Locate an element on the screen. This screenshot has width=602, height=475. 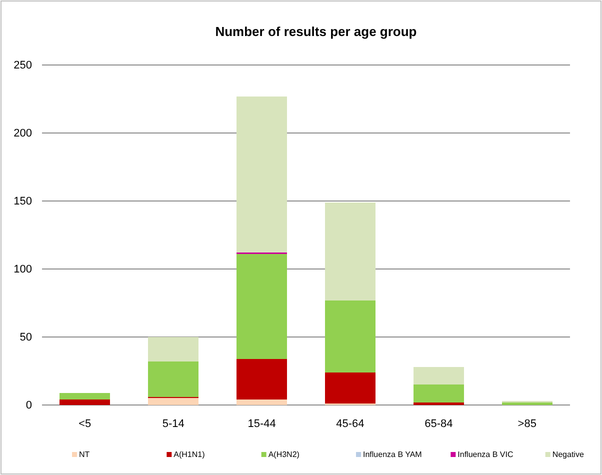
x-tick-label: <5 is located at coordinates (85, 424).